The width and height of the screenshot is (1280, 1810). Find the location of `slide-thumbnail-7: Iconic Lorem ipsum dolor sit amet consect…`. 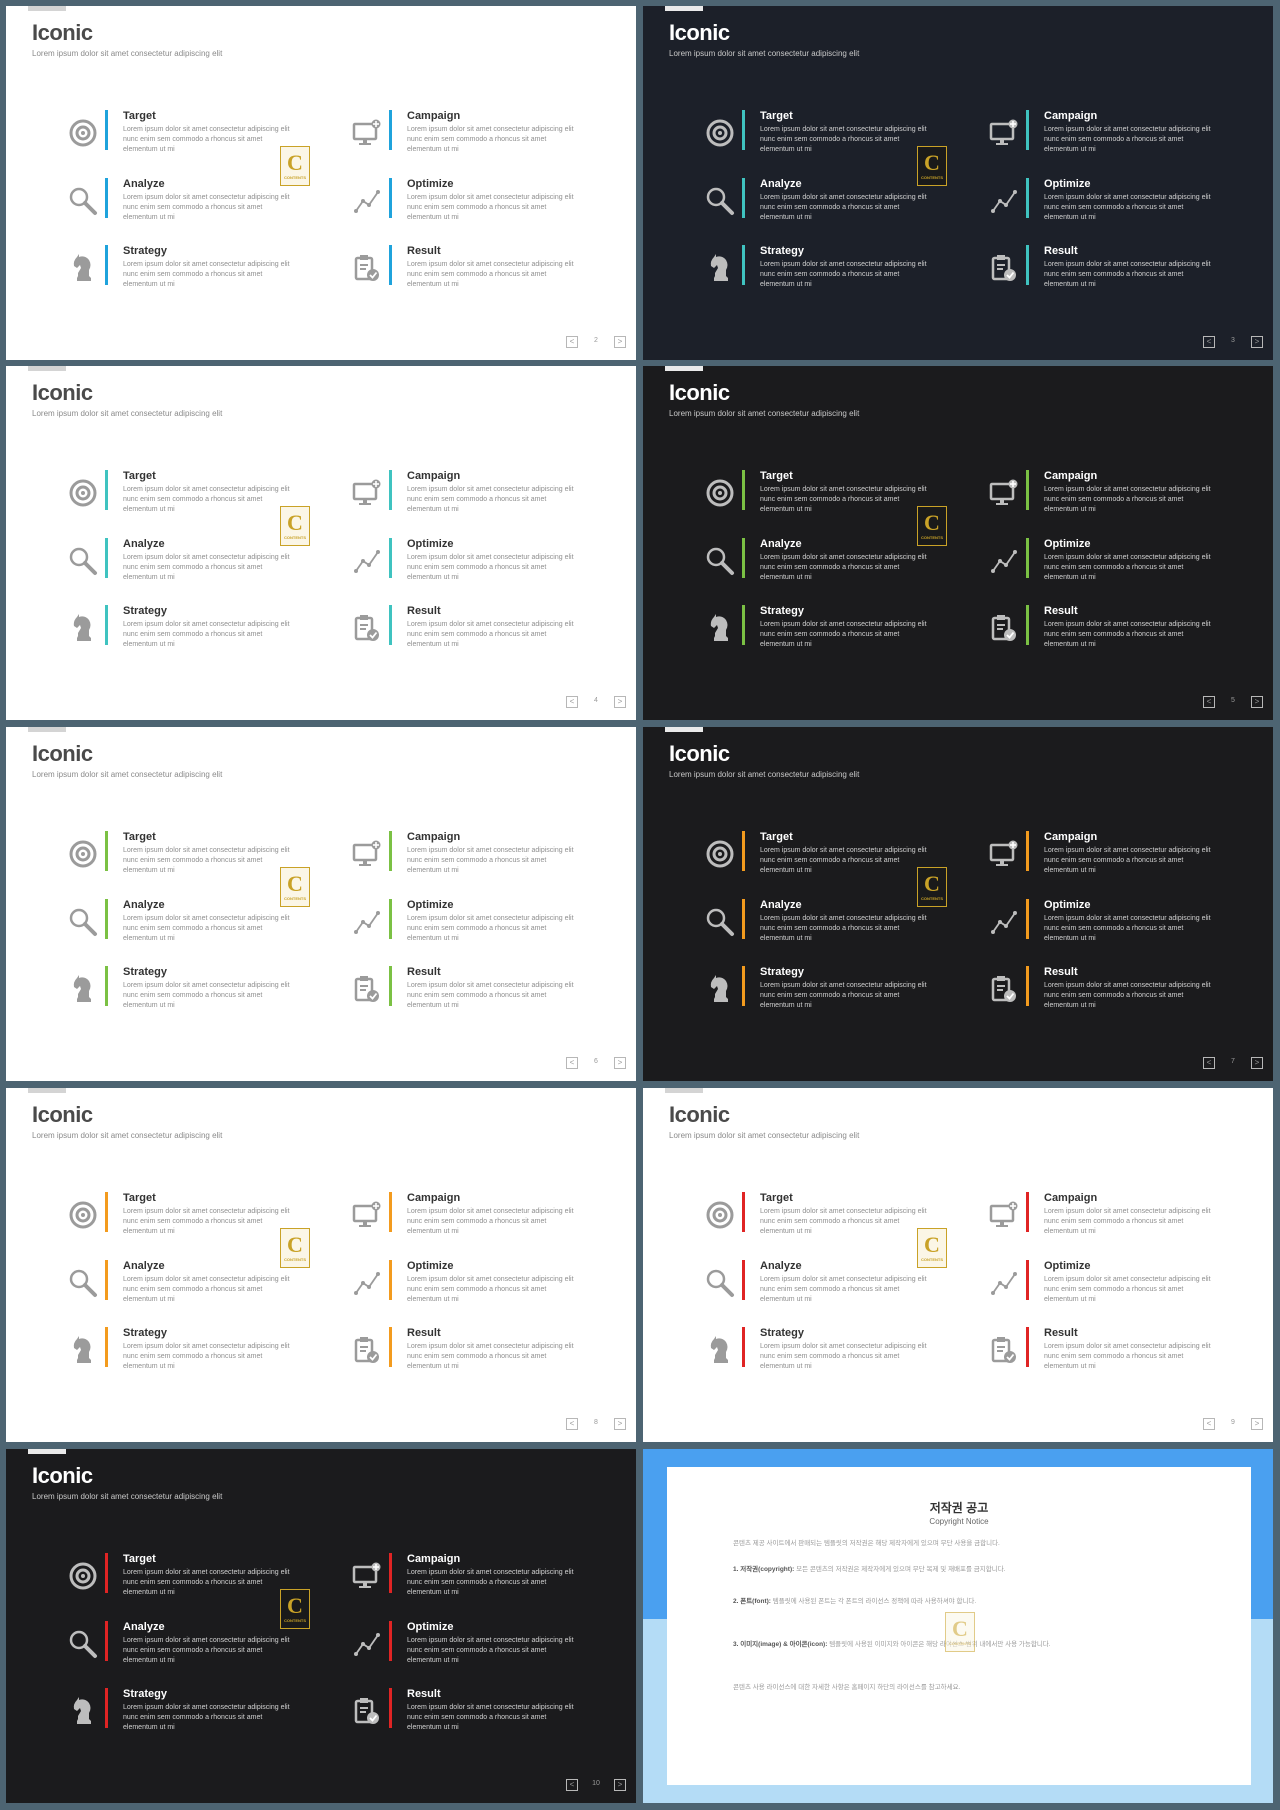

slide-thumbnail-7: Iconic Lorem ipsum dolor sit amet consect… is located at coordinates (958, 904).